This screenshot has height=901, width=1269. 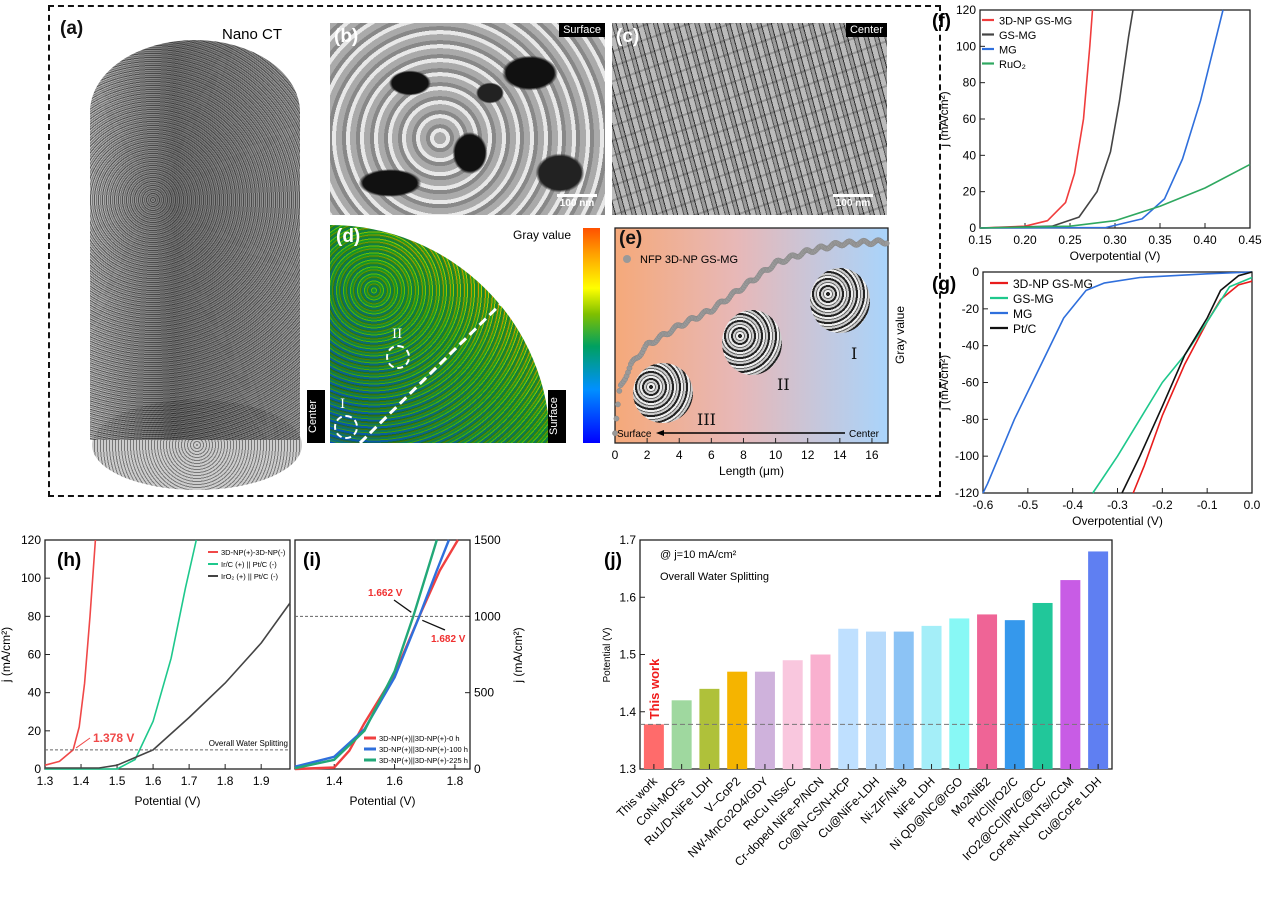 What do you see at coordinates (619, 391) in the screenshot?
I see `data-point` at bounding box center [619, 391].